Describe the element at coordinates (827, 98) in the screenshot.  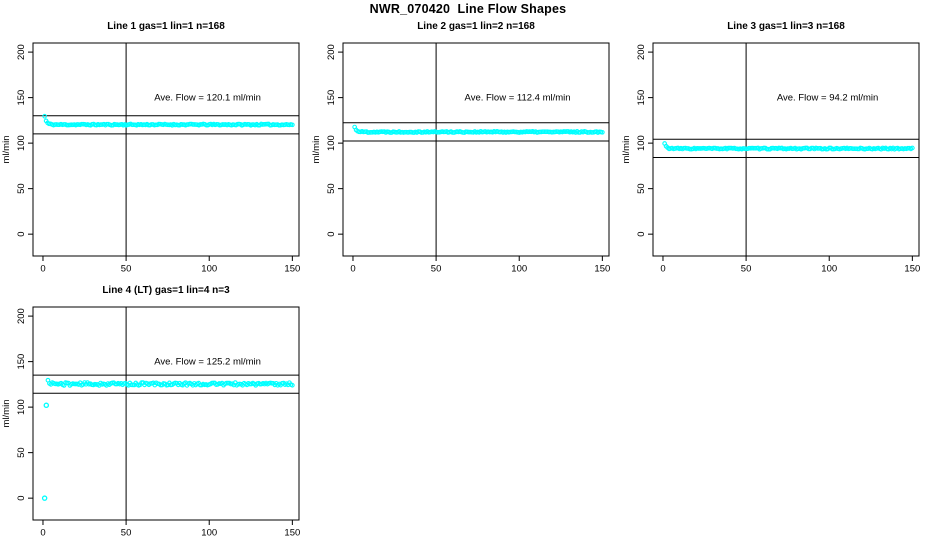
I see `ave-flow-annotation: Ave. Flow = 94.2 ml/min` at that location.